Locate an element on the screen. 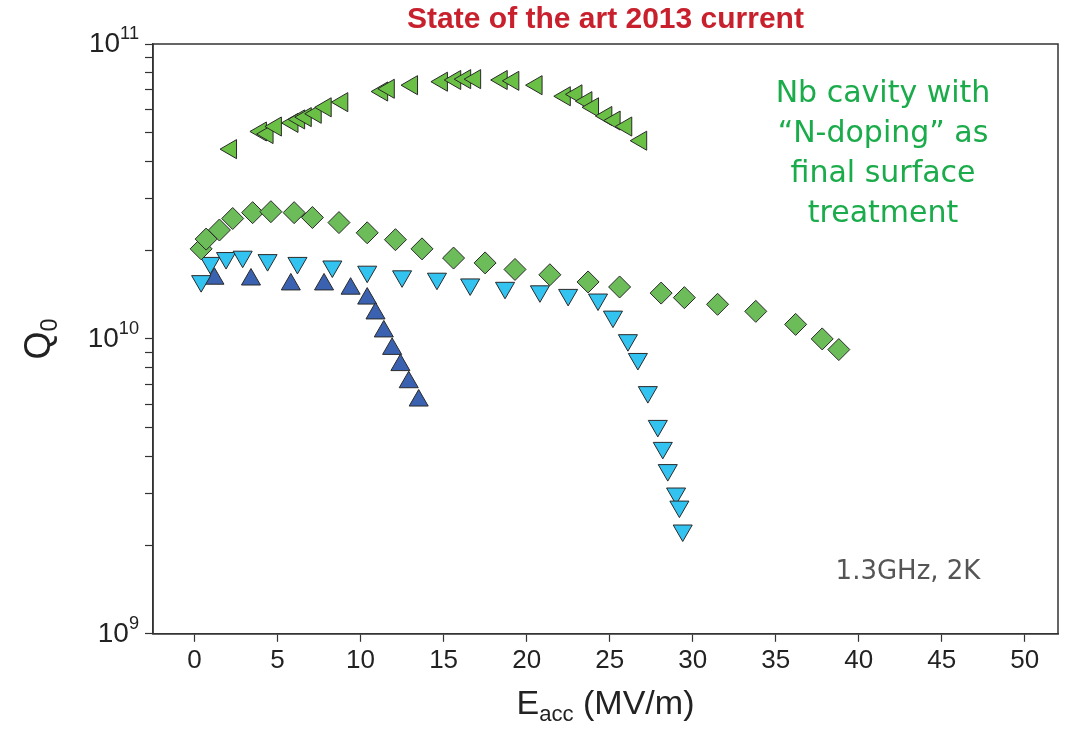  annotation: Nb cavity with “N-doping” as final surface treatment is located at coordinates (883, 151).